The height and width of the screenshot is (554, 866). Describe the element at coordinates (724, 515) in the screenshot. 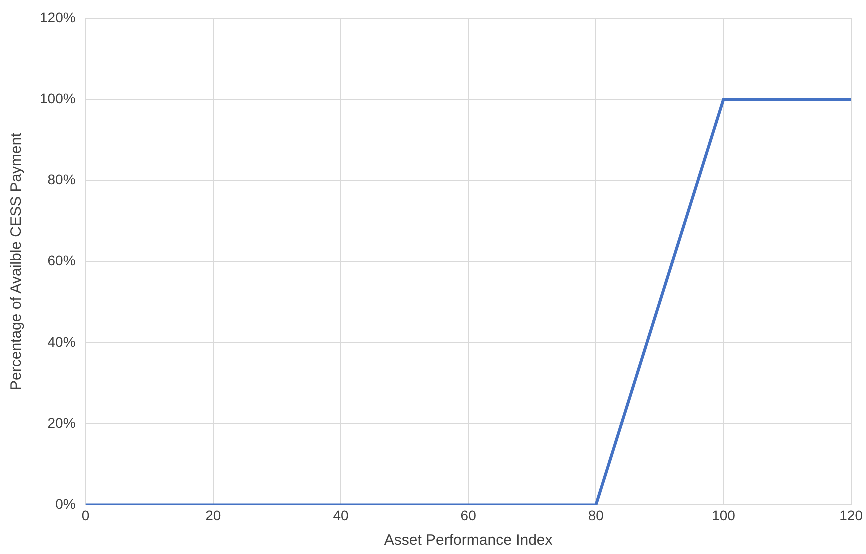

I see `x-tick-label: 100` at that location.